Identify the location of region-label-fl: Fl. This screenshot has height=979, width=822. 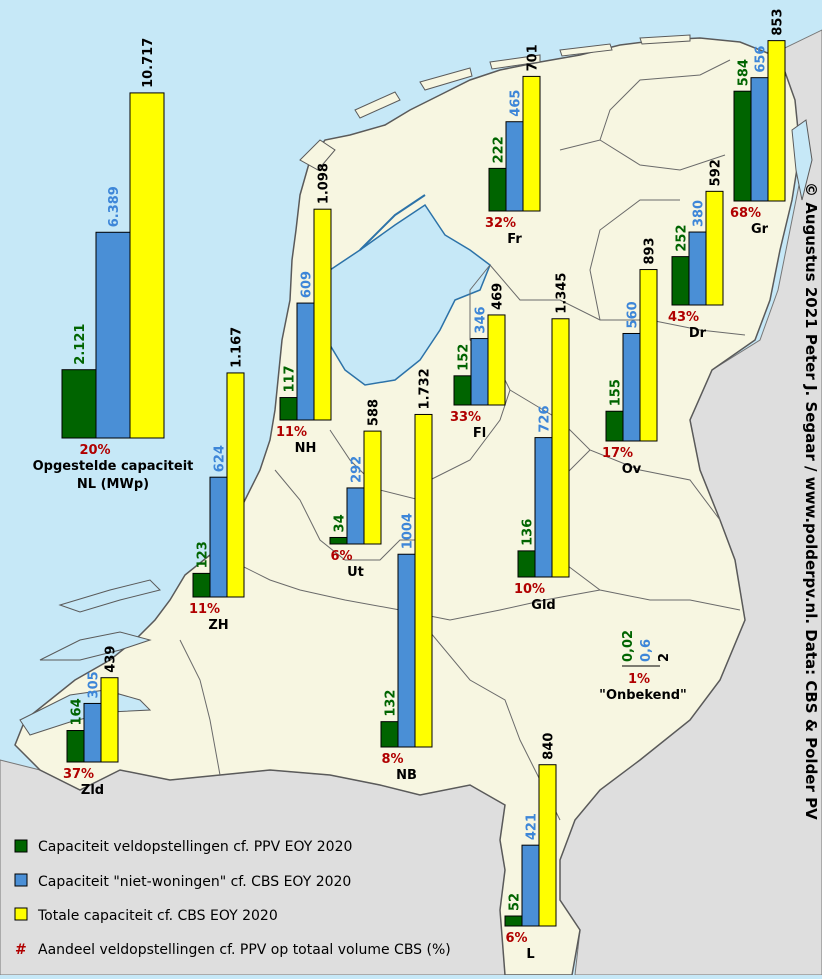
(479, 433).